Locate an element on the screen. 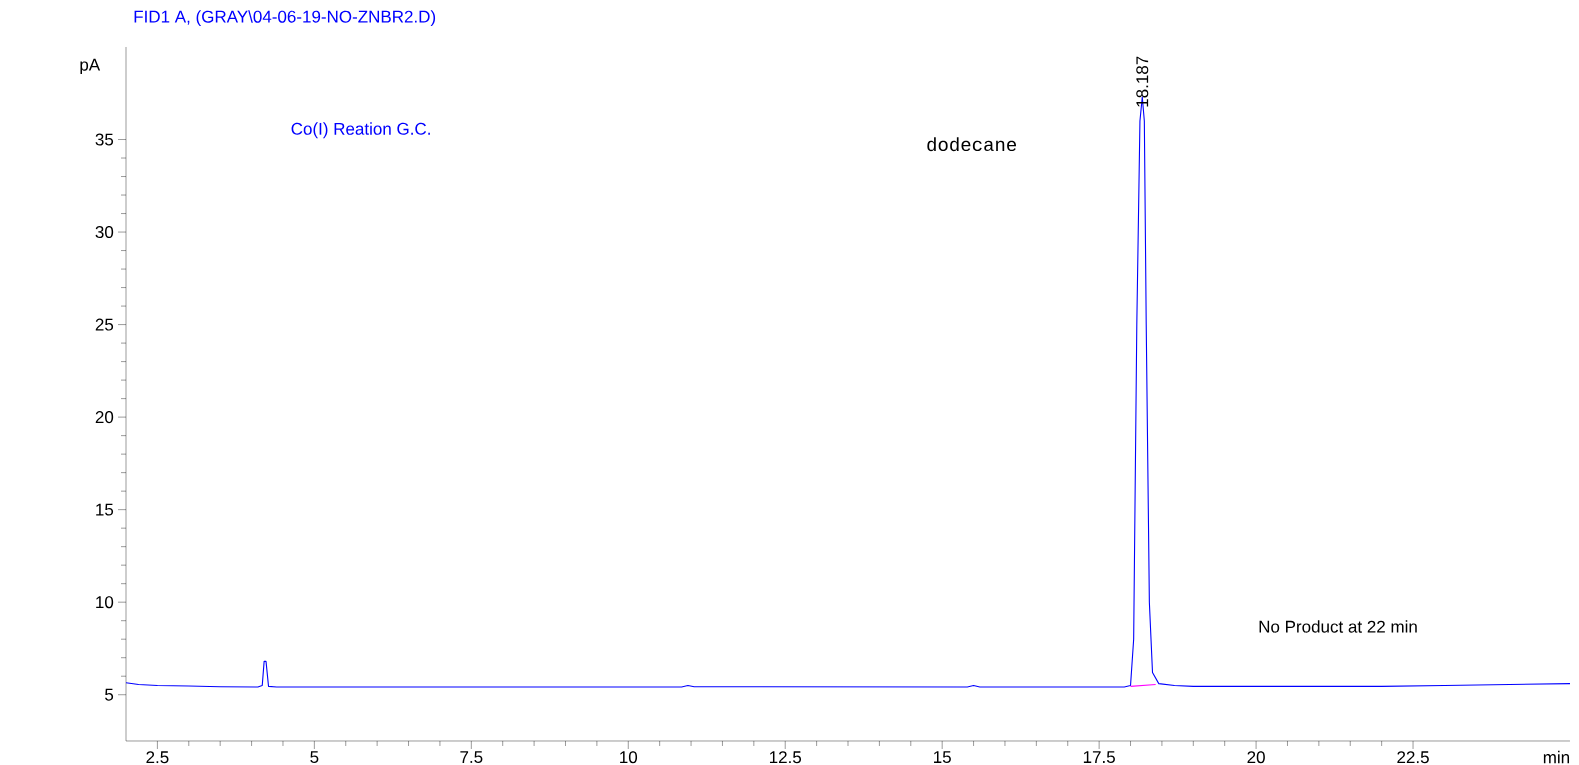 This screenshot has height=765, width=1579. x-tick-label: 17.5 is located at coordinates (1099, 757).